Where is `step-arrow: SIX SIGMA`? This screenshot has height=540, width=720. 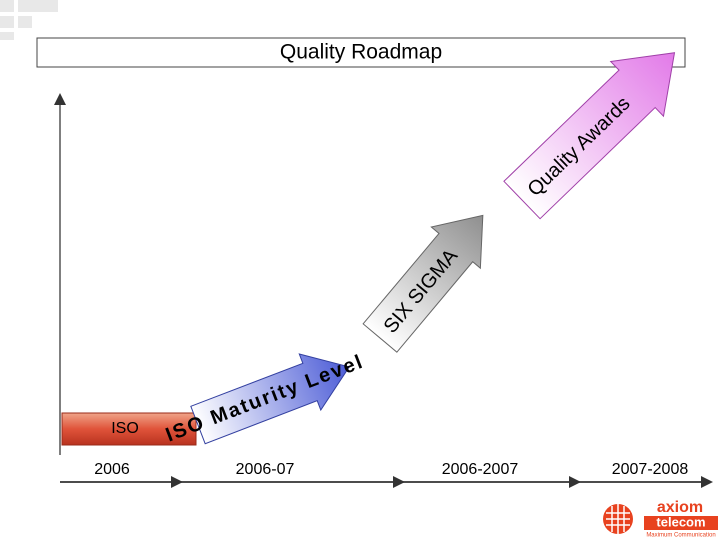
step-arrow: SIX SIGMA is located at coordinates (423, 283).